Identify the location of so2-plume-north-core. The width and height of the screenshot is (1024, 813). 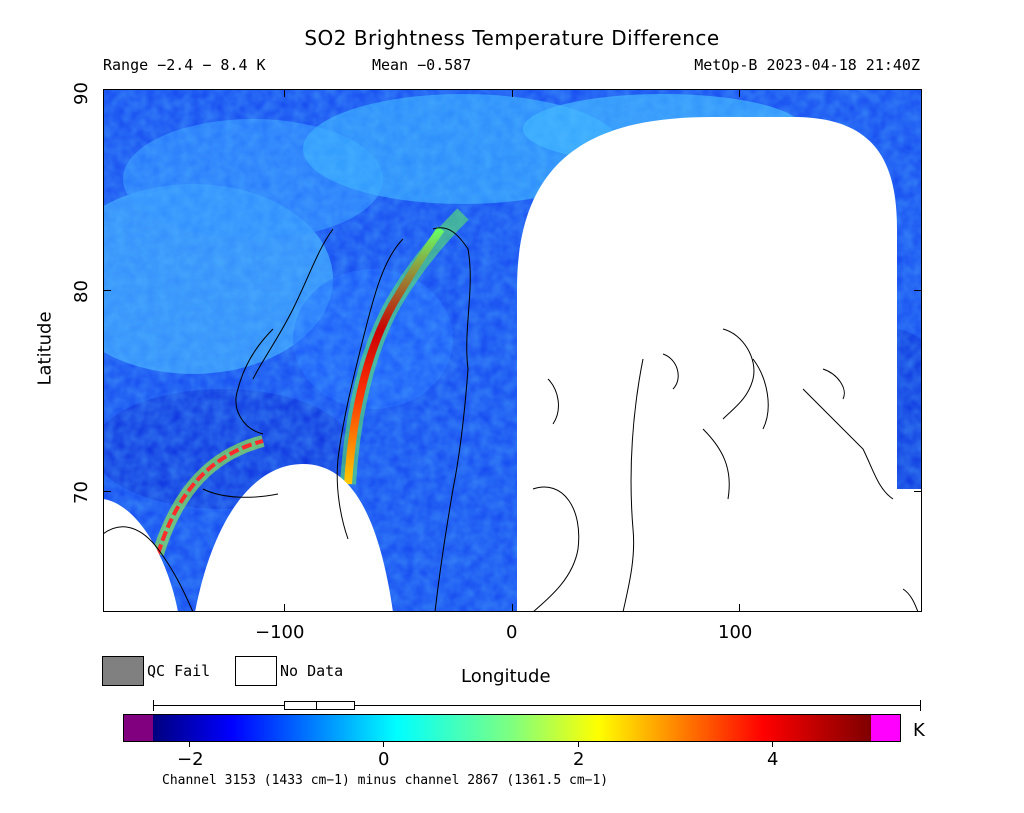
(394, 355).